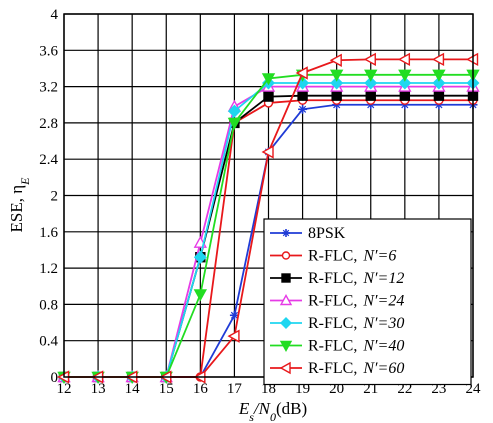  I want to click on y-tick-label: 0, so click(55, 378).